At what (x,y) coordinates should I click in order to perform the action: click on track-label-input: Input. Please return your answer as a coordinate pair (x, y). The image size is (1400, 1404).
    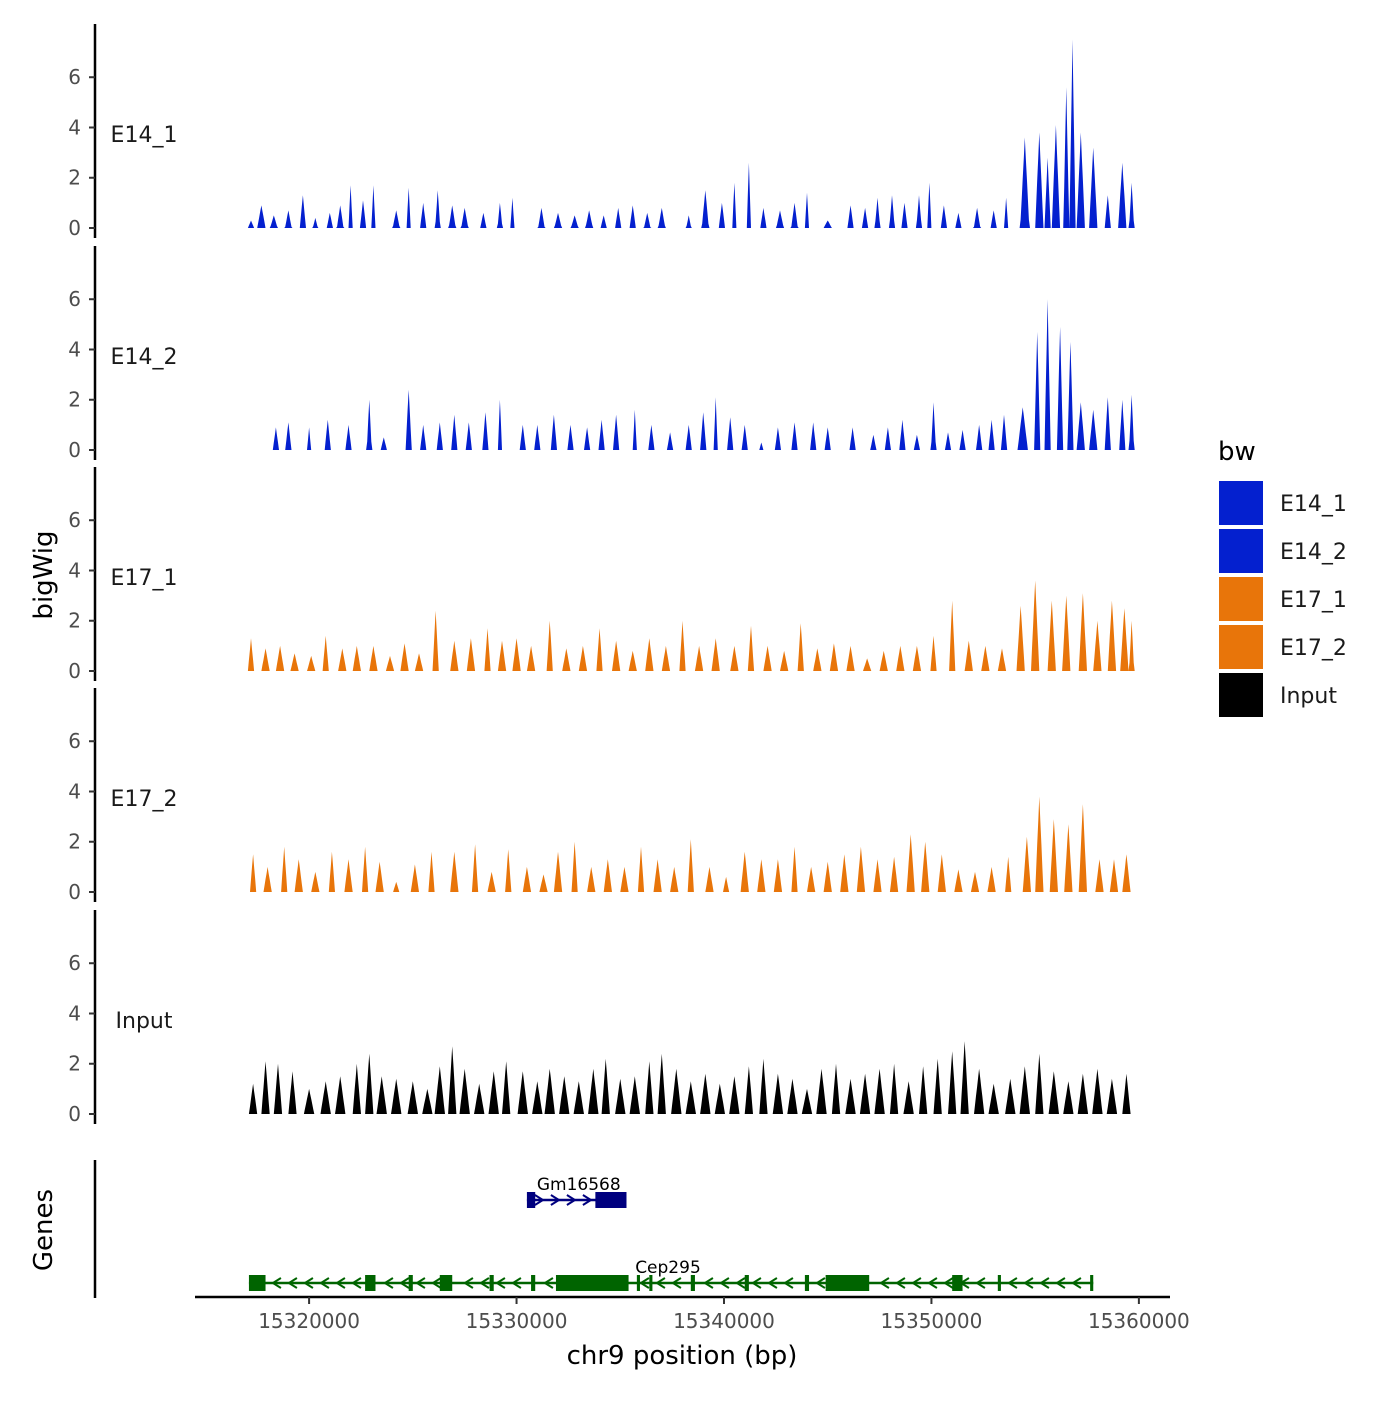
    Looking at the image, I should click on (144, 1021).